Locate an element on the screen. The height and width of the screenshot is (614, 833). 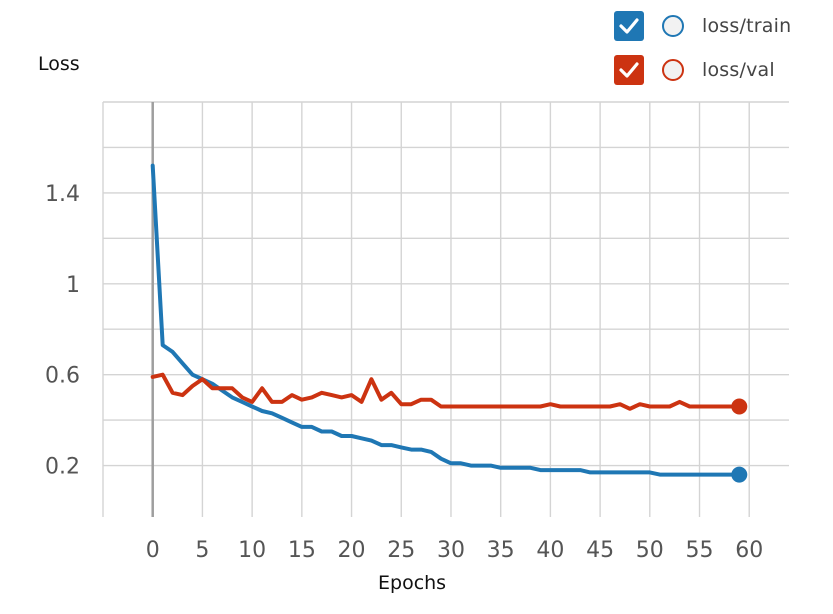
val-checkbox is located at coordinates (629, 70).